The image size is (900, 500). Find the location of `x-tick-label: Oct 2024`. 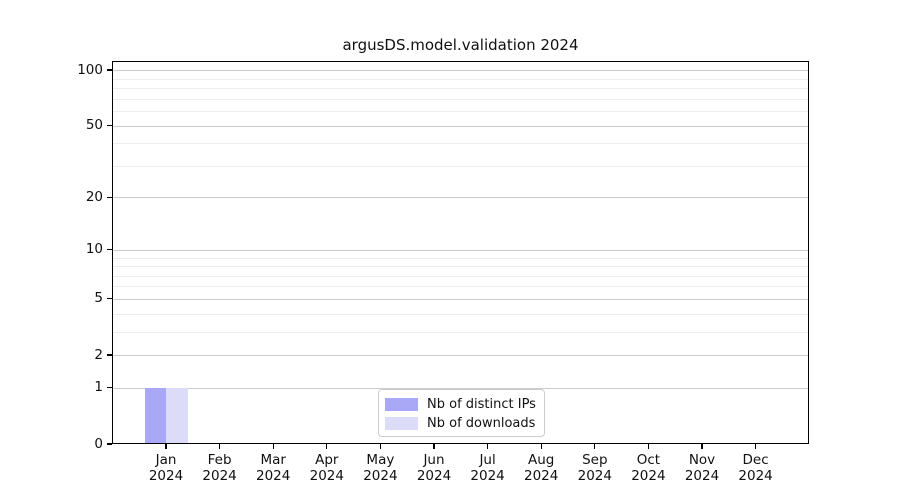

x-tick-label: Oct 2024 is located at coordinates (648, 468).